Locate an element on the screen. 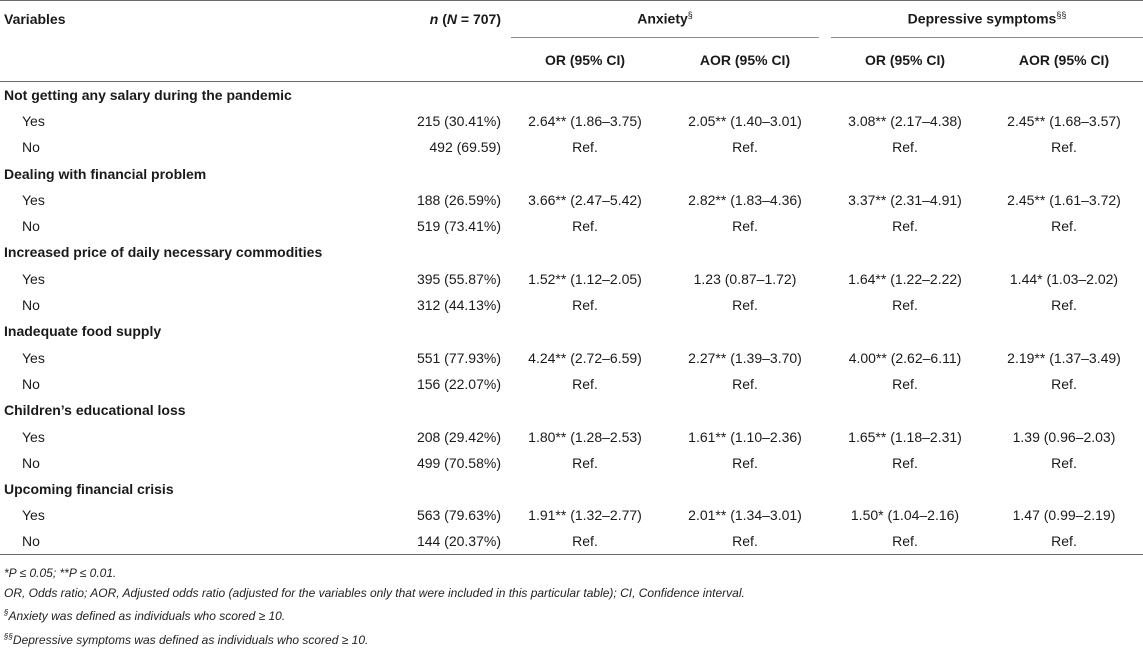 This screenshot has width=1143, height=661. cell-depressive-aor: 1.44* (1.03–2.02) is located at coordinates (1064, 278).